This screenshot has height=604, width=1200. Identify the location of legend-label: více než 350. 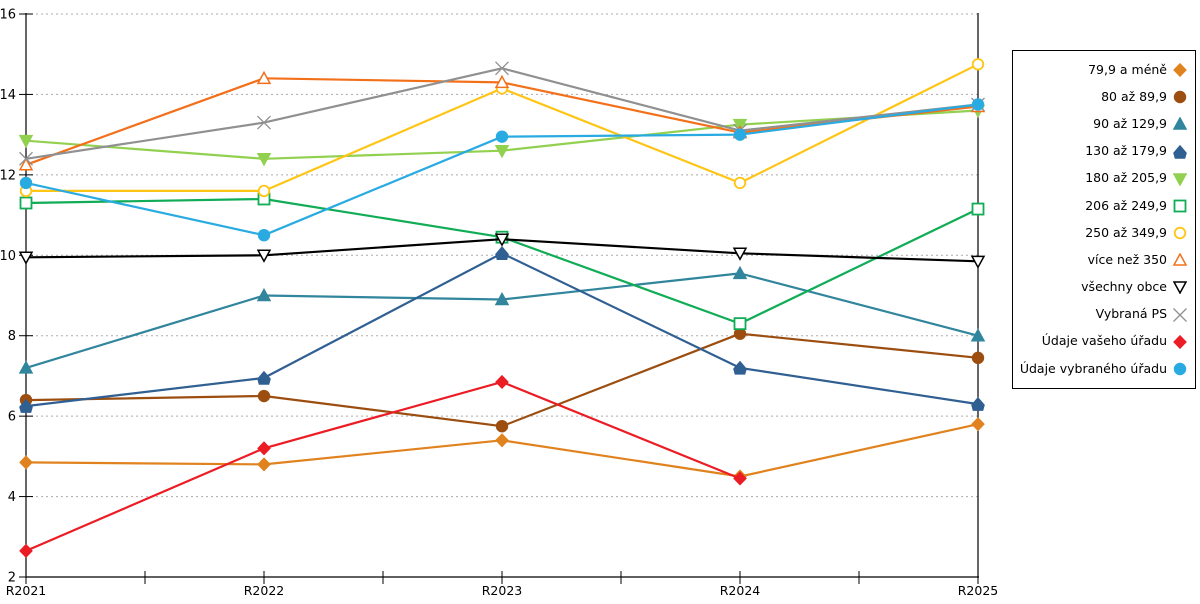
(1127, 259).